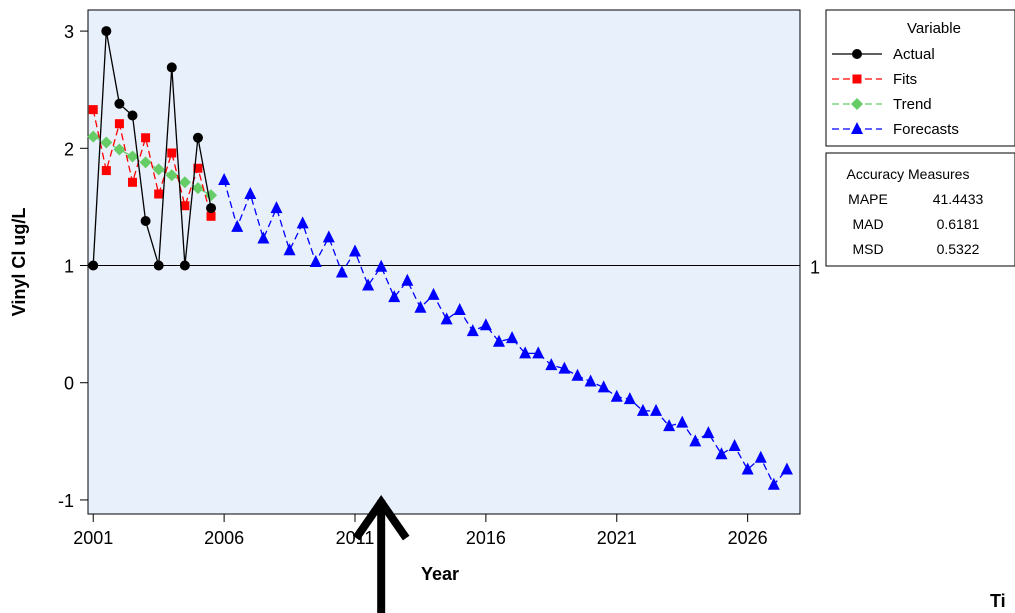 The image size is (1015, 613). Describe the element at coordinates (857, 104) in the screenshot. I see `legend-marker-trend` at that location.